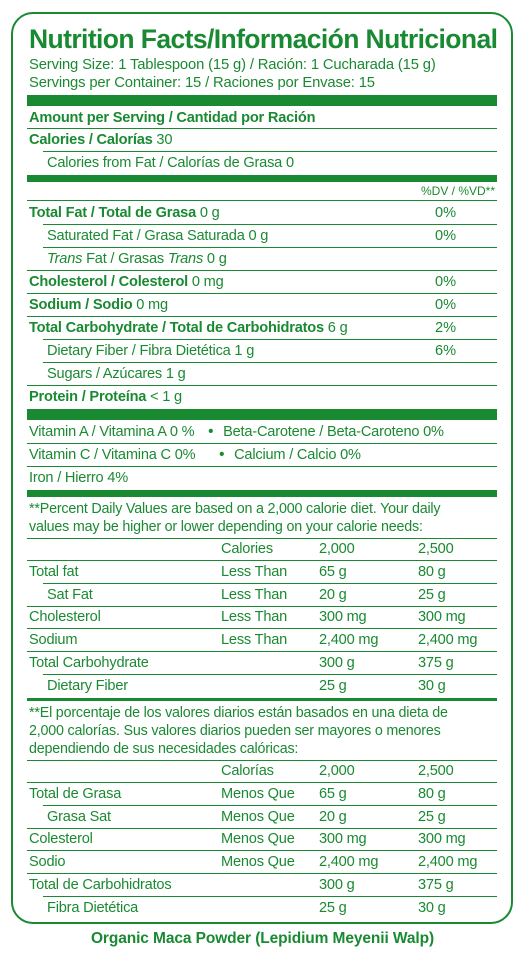  Describe the element at coordinates (446, 351) in the screenshot. I see `fiber-dv: 6%` at that location.